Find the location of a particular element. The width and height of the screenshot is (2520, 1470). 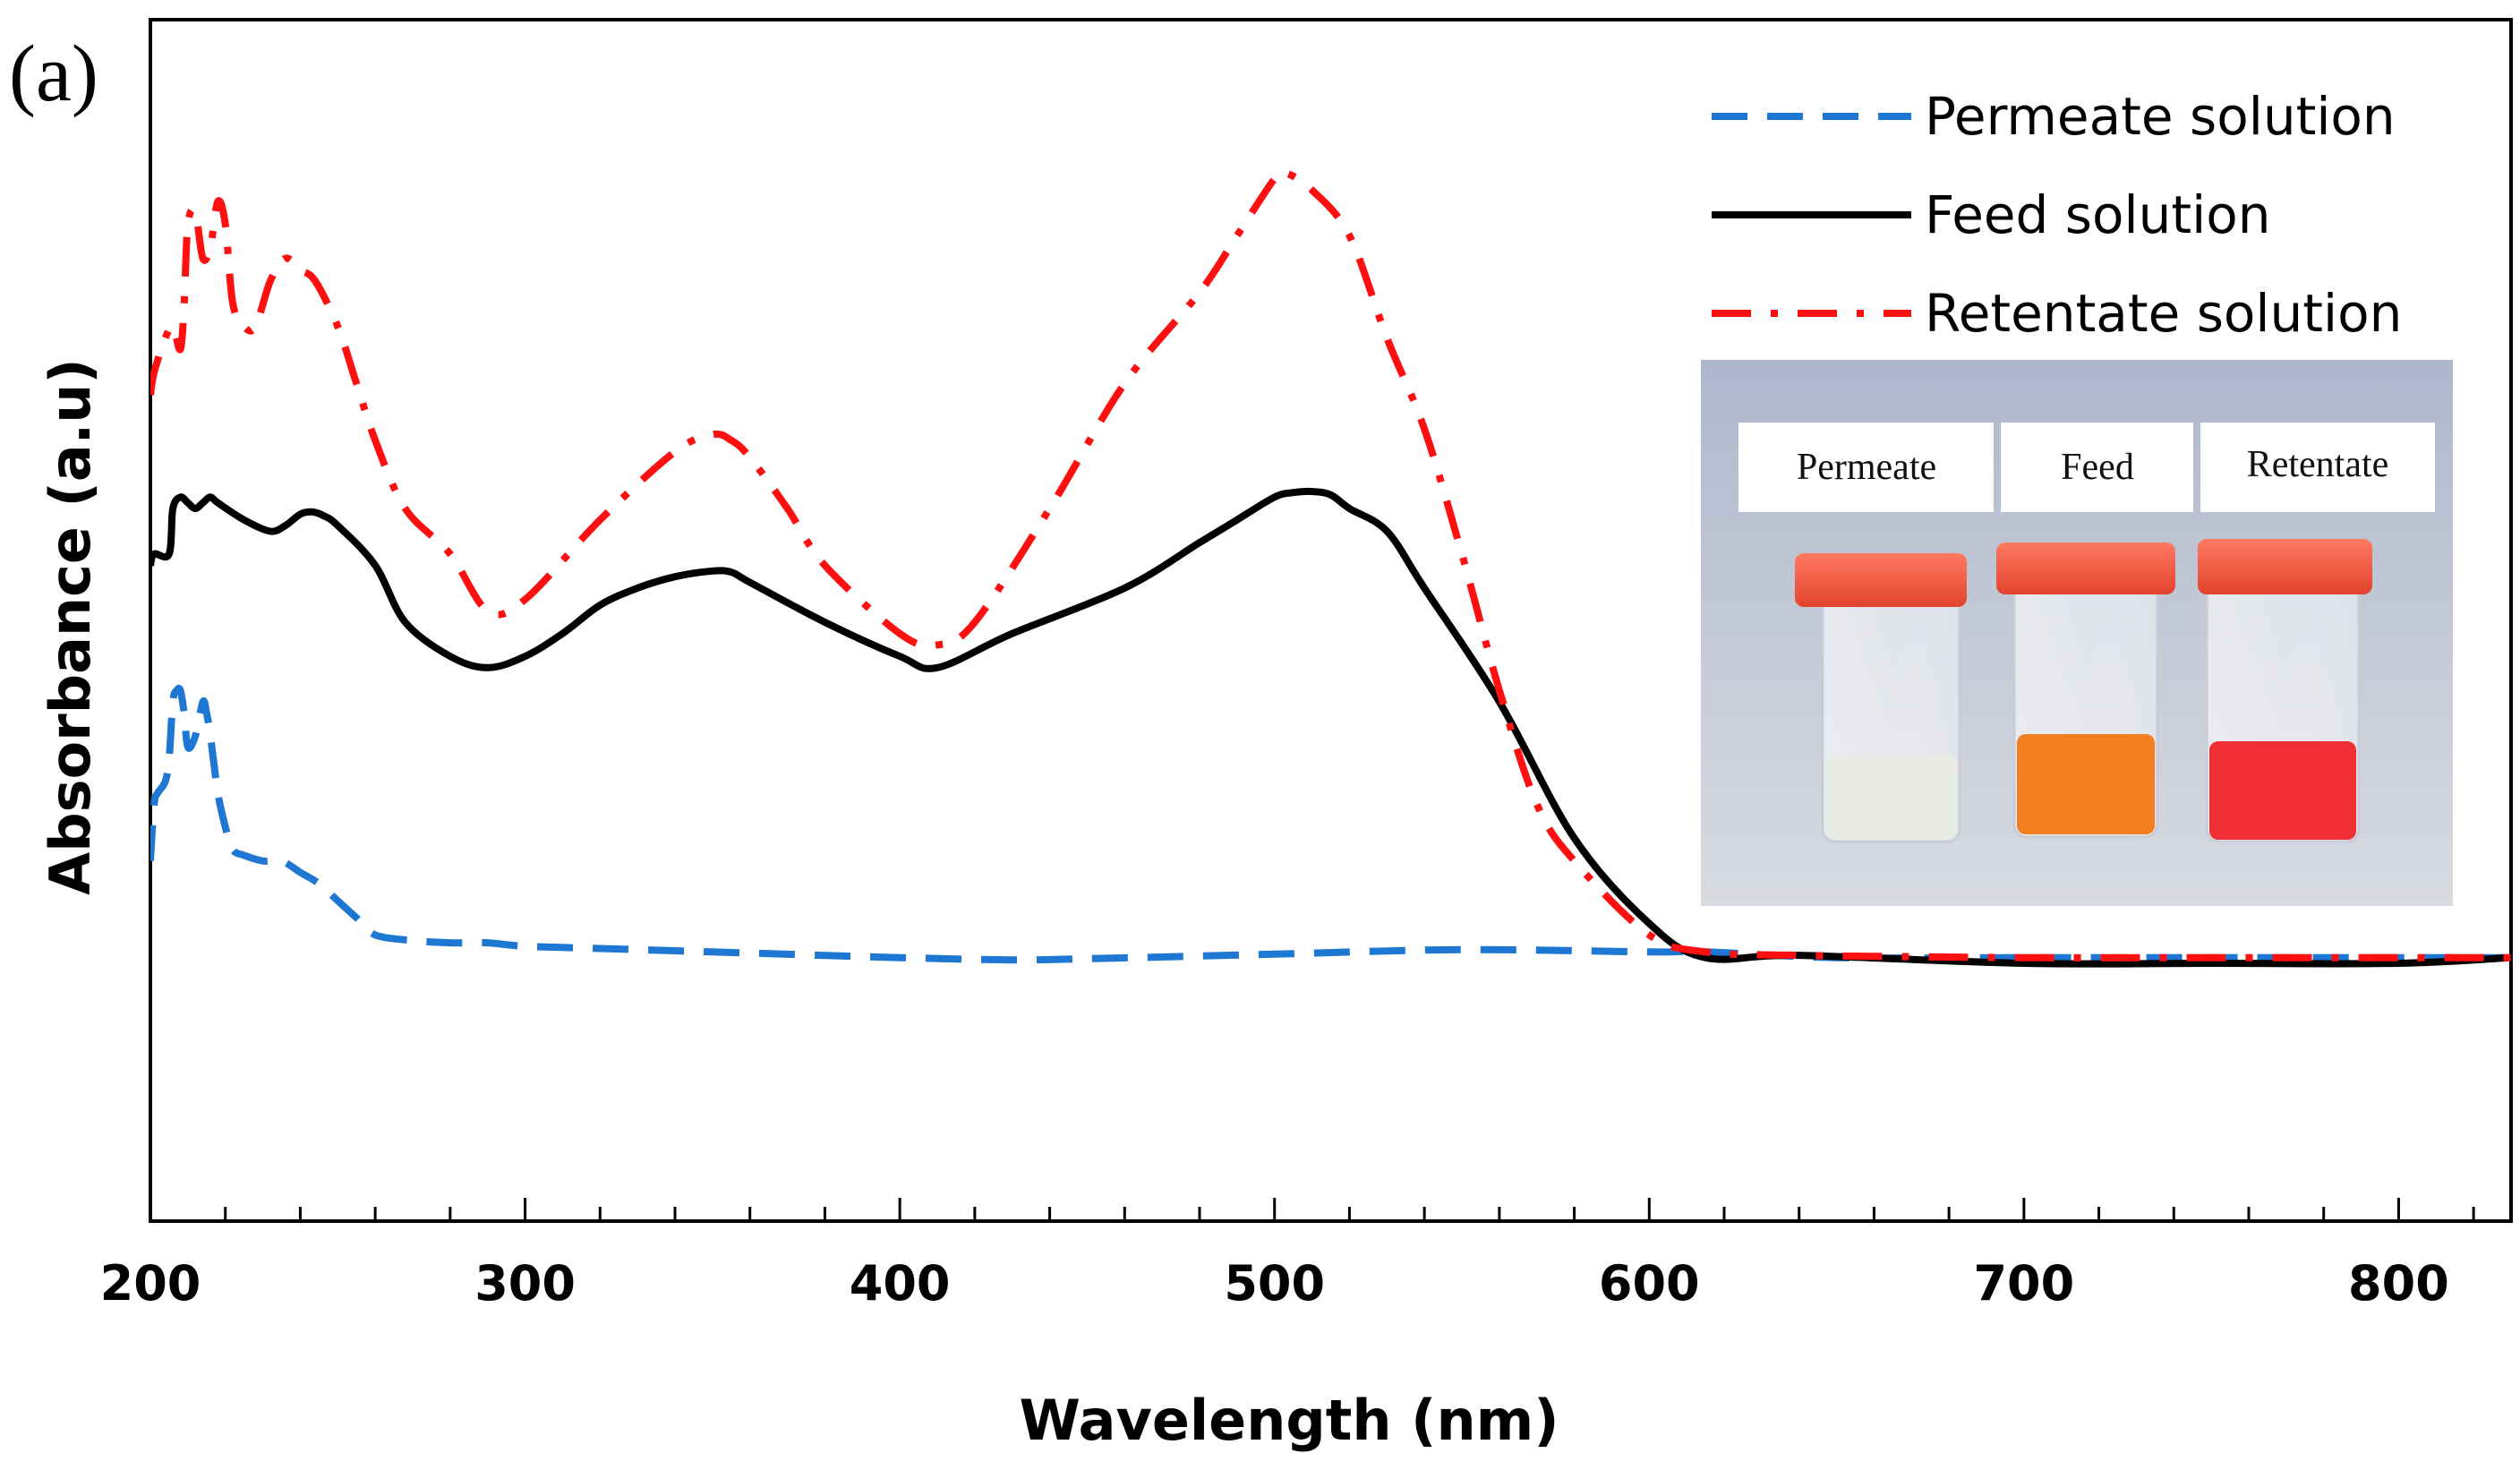

photo-label-box-permeate is located at coordinates (1866, 467).